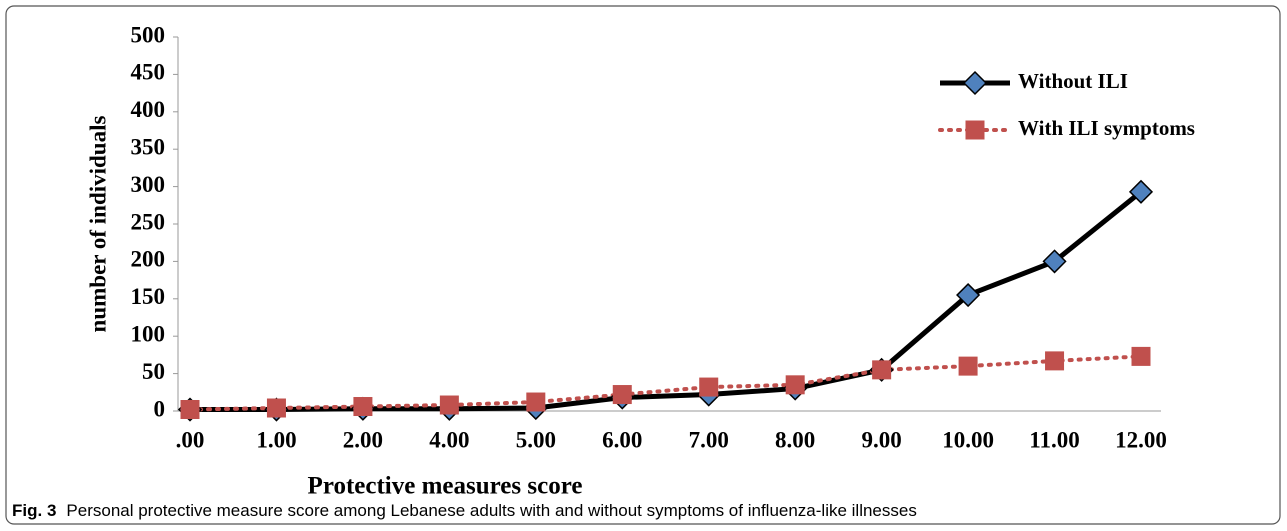 Image resolution: width=1287 pixels, height=531 pixels. I want to click on x-tick-label: 1.00, so click(276, 439).